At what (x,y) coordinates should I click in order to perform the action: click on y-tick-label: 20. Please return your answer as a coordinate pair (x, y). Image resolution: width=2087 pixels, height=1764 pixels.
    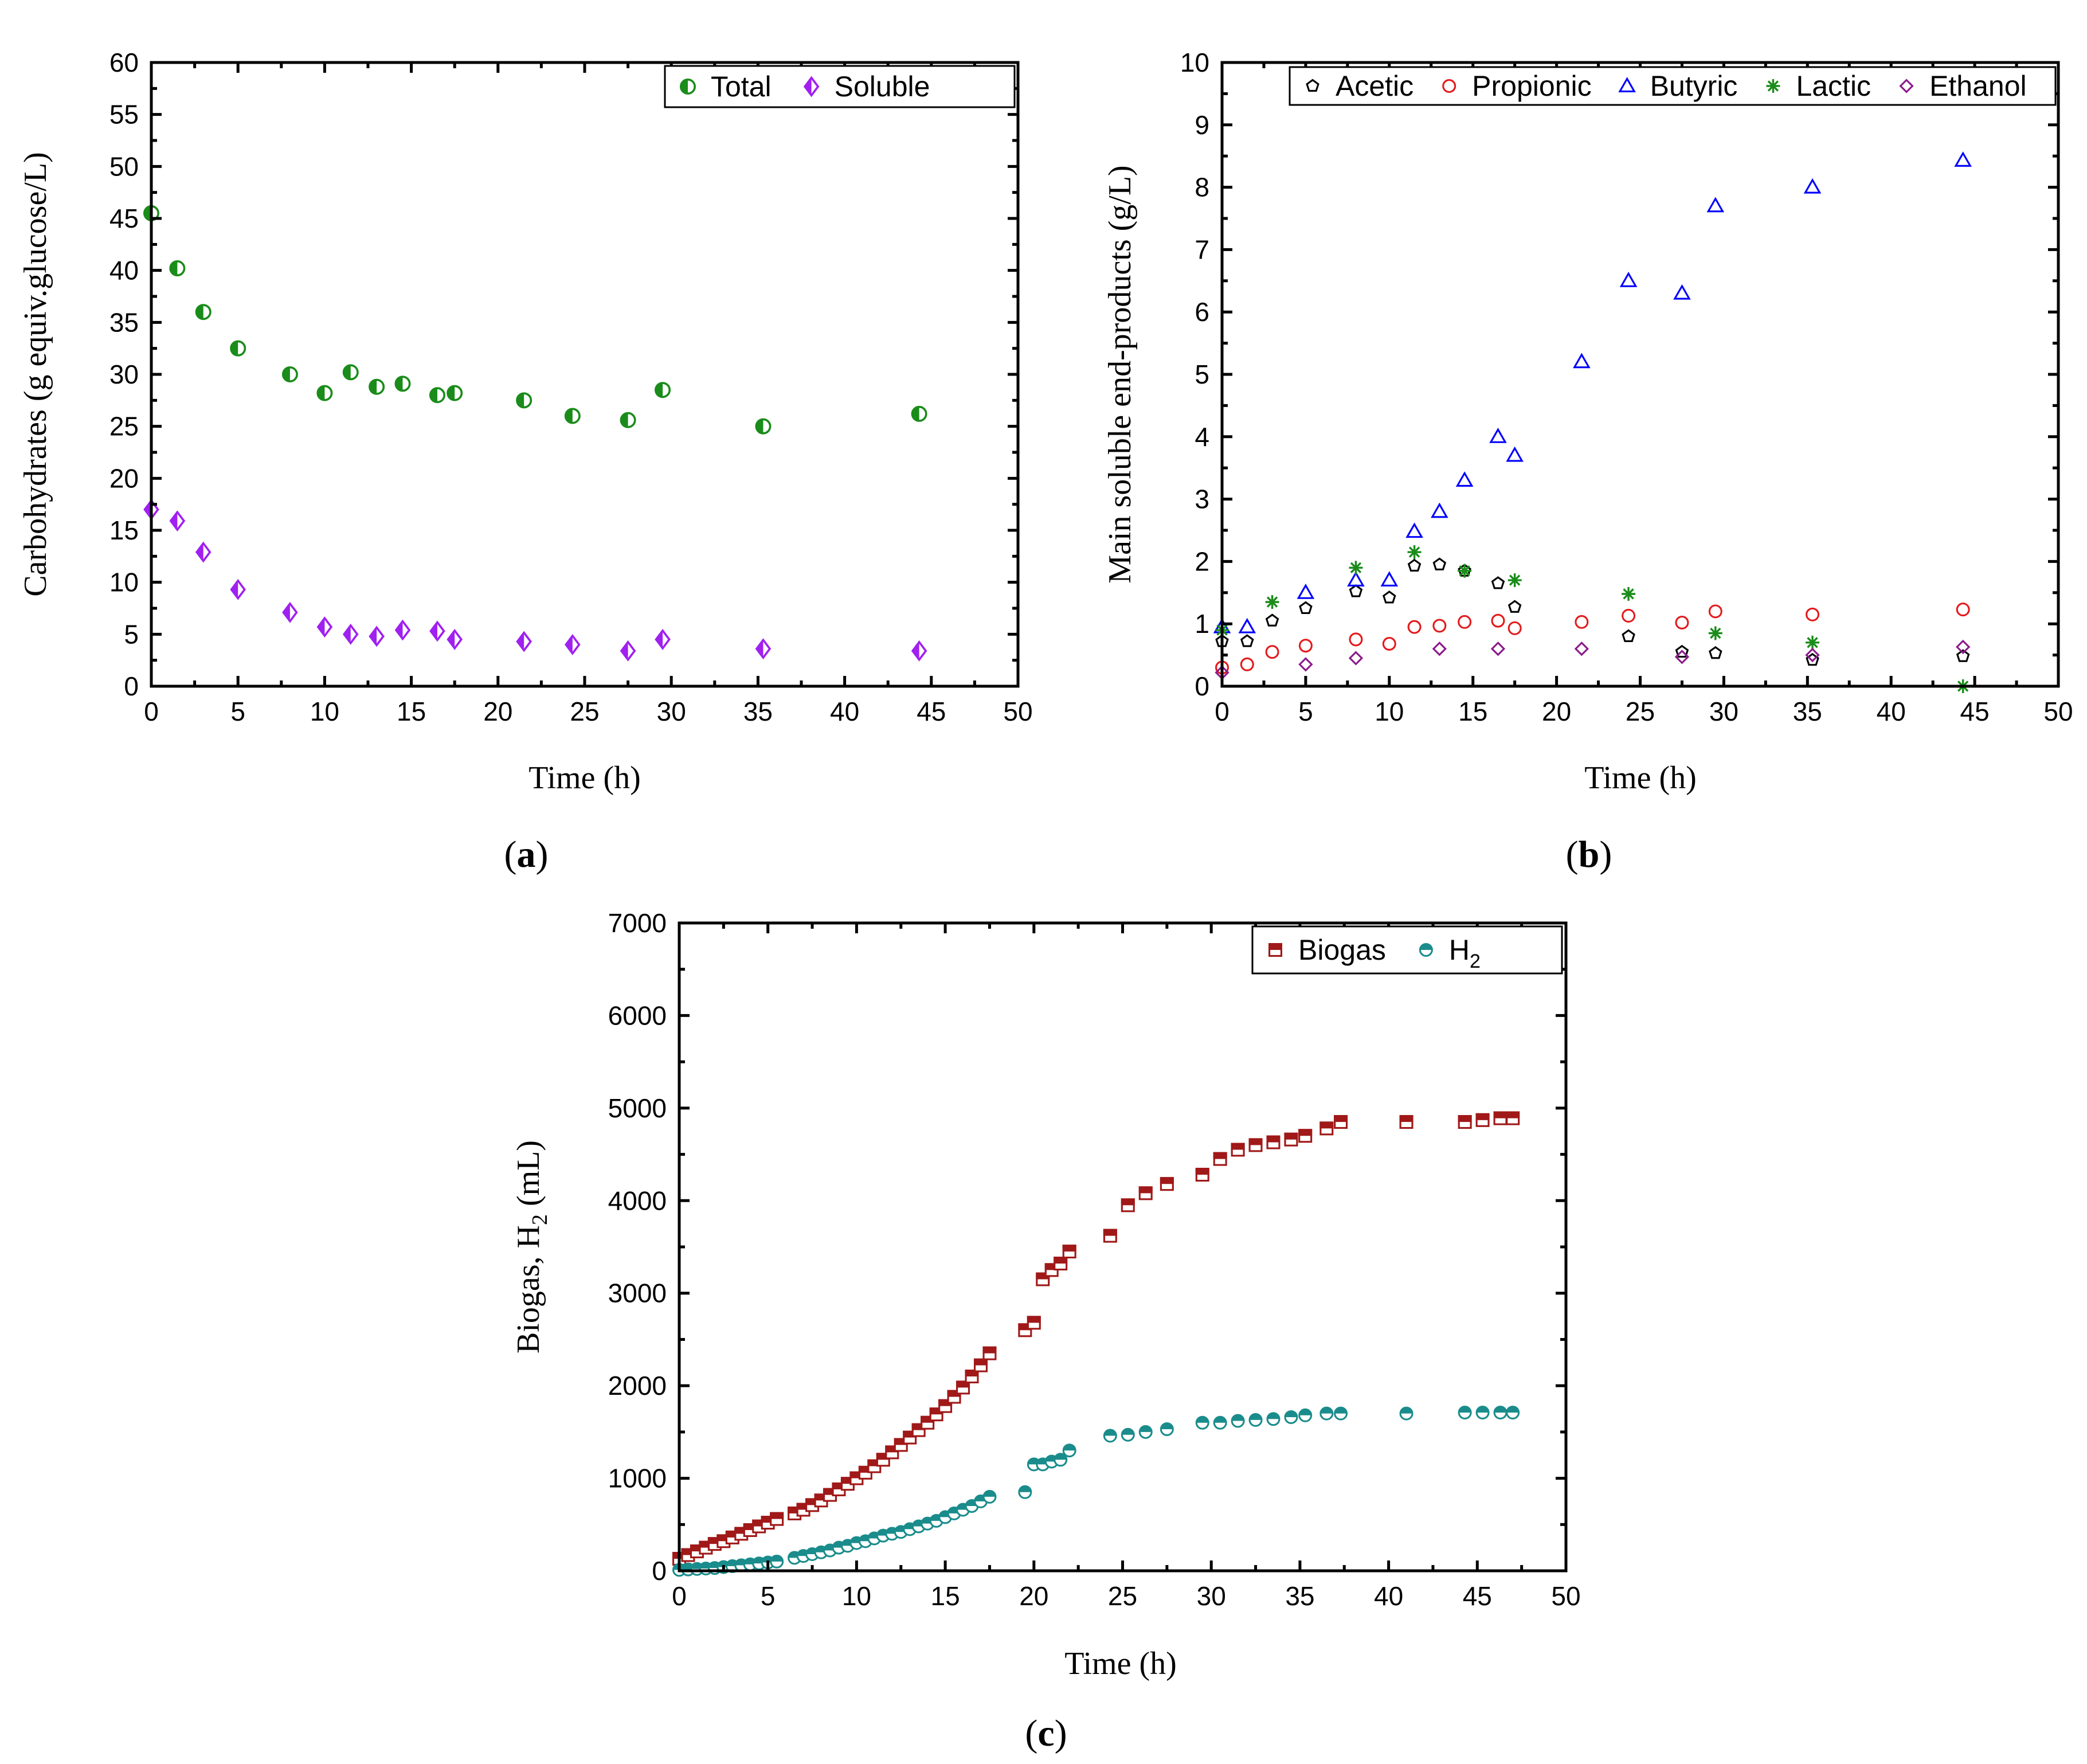
    Looking at the image, I should click on (124, 478).